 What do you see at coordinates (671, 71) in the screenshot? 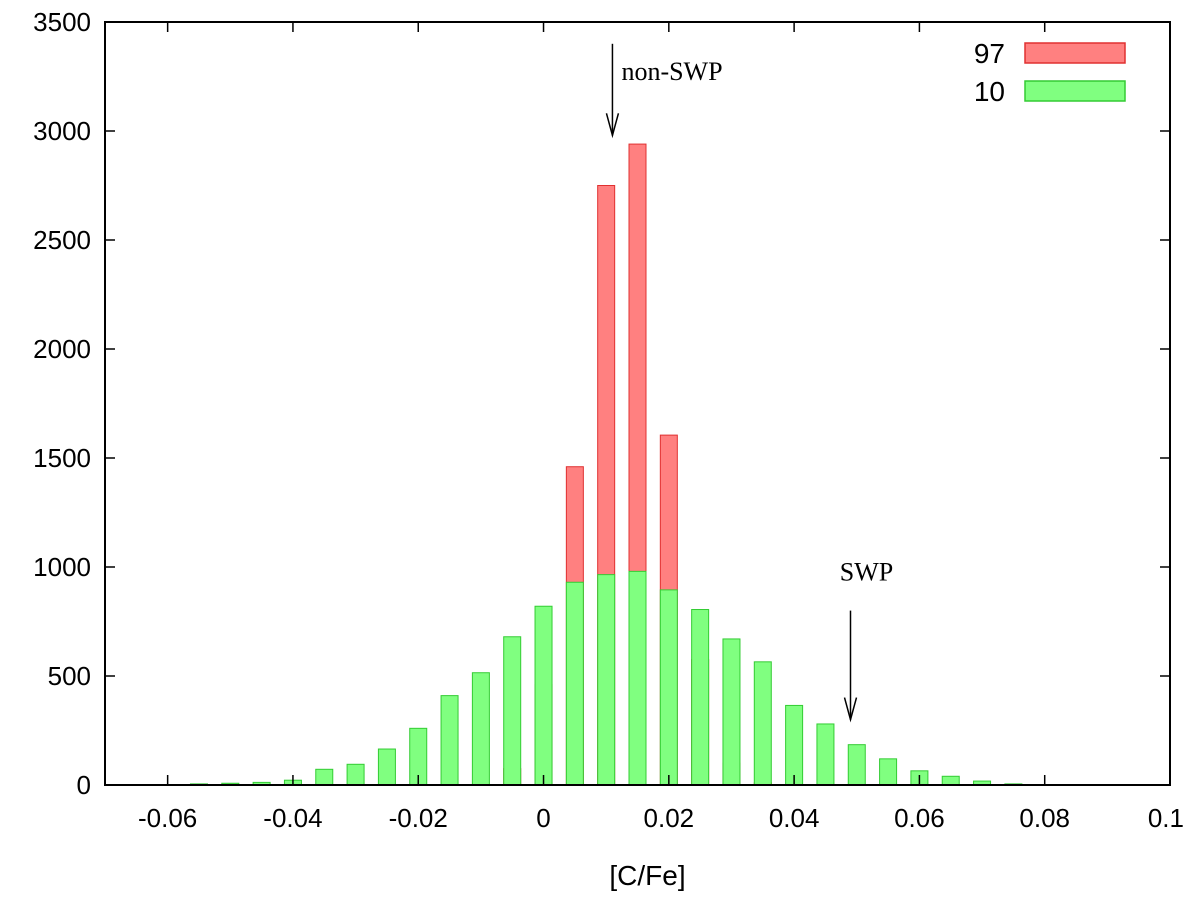
I see `annotation-label: non-SWP` at bounding box center [671, 71].